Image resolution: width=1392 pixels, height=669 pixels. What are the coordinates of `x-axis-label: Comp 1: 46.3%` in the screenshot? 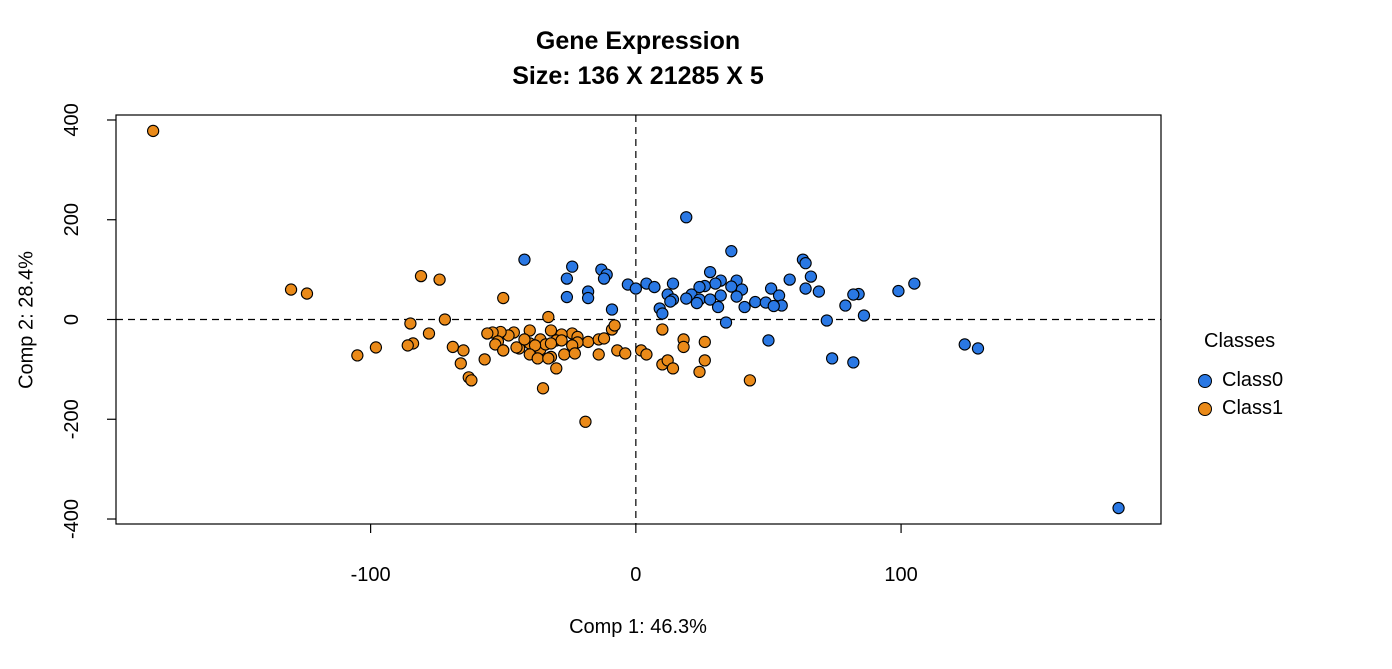 It's located at (638, 627).